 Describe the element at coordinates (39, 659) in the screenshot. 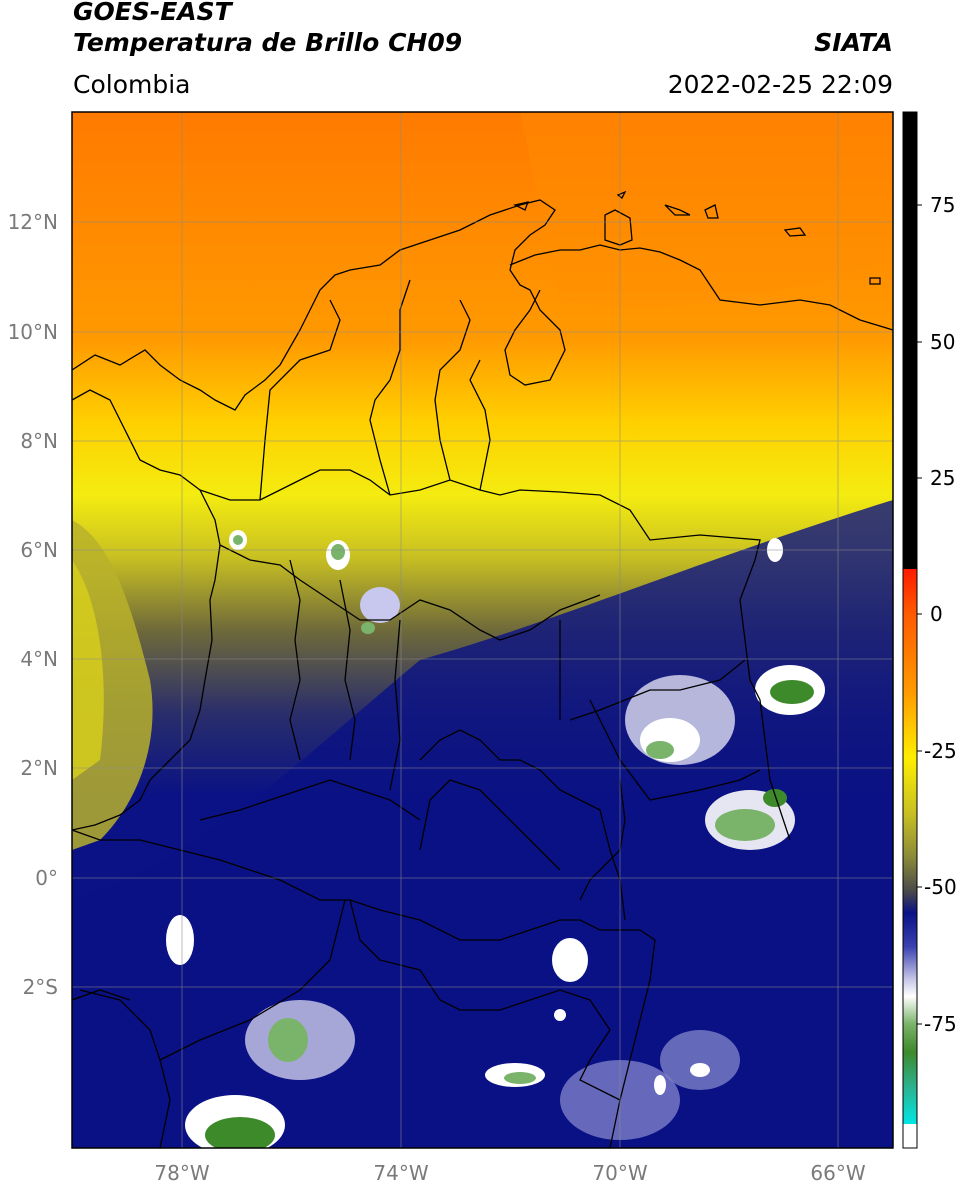

I see `lat-label: 4°N` at that location.